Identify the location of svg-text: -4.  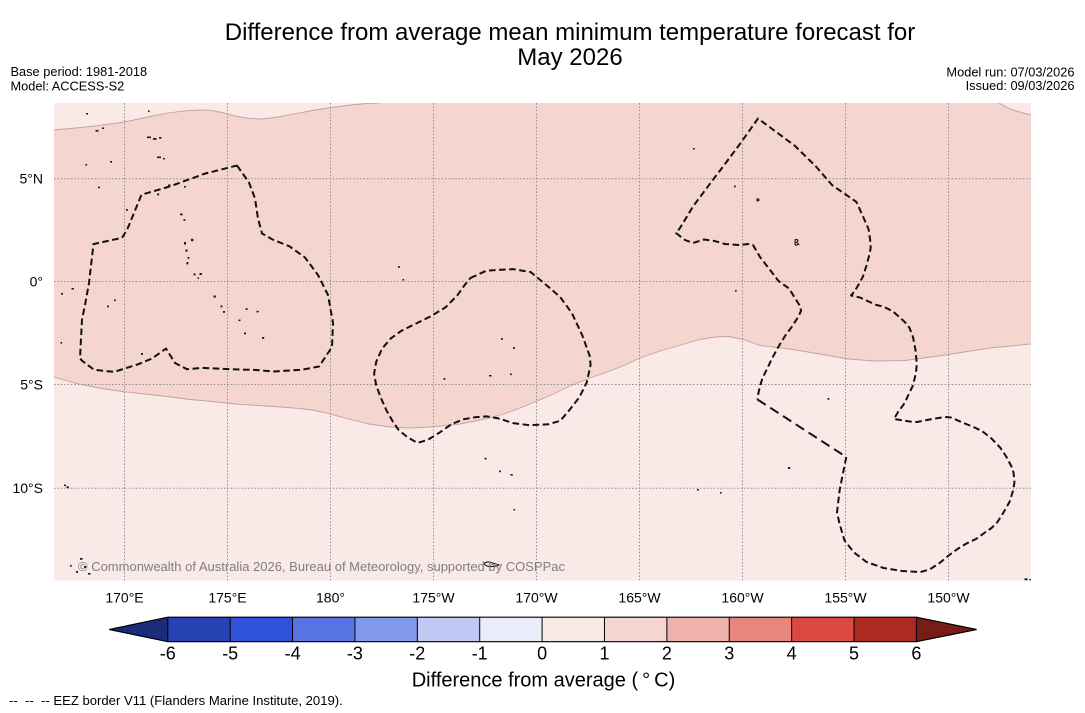
(293, 654).